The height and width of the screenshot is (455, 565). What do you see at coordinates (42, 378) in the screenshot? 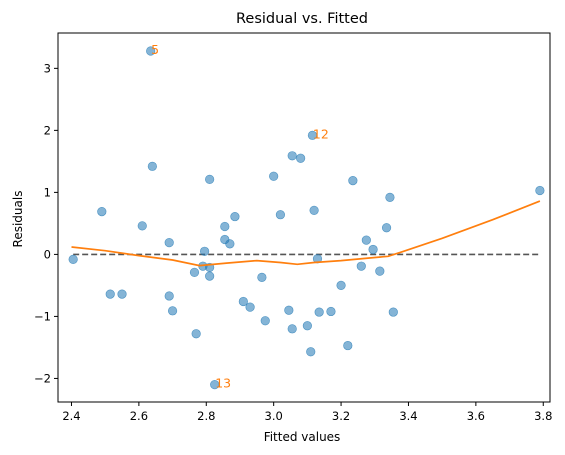
I see `y-tick-label: −2` at bounding box center [42, 378].